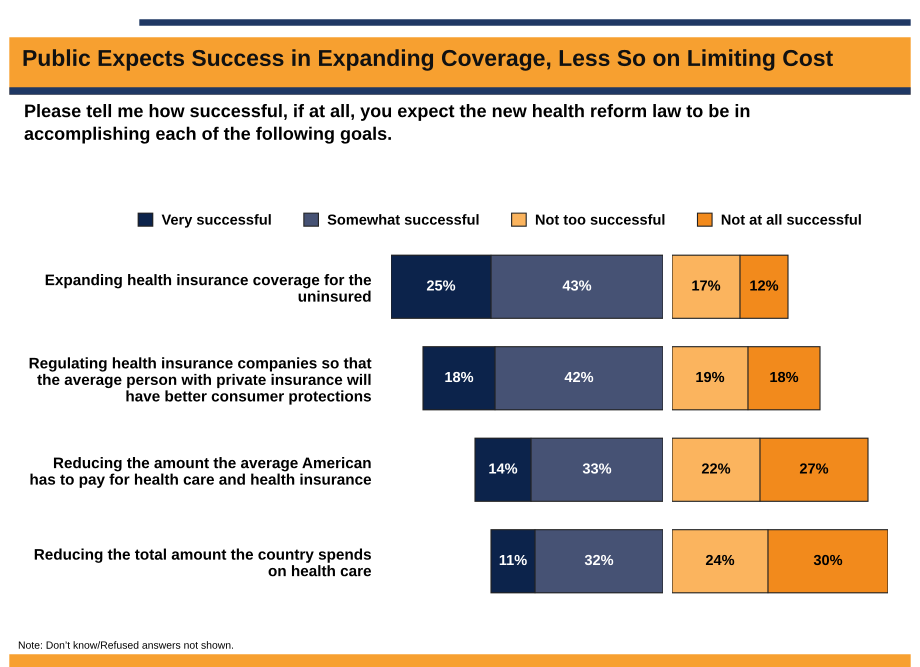 Image resolution: width=920 pixels, height=667 pixels. I want to click on text: Note: Don’t know/Refused answers not shown., so click(126, 645).